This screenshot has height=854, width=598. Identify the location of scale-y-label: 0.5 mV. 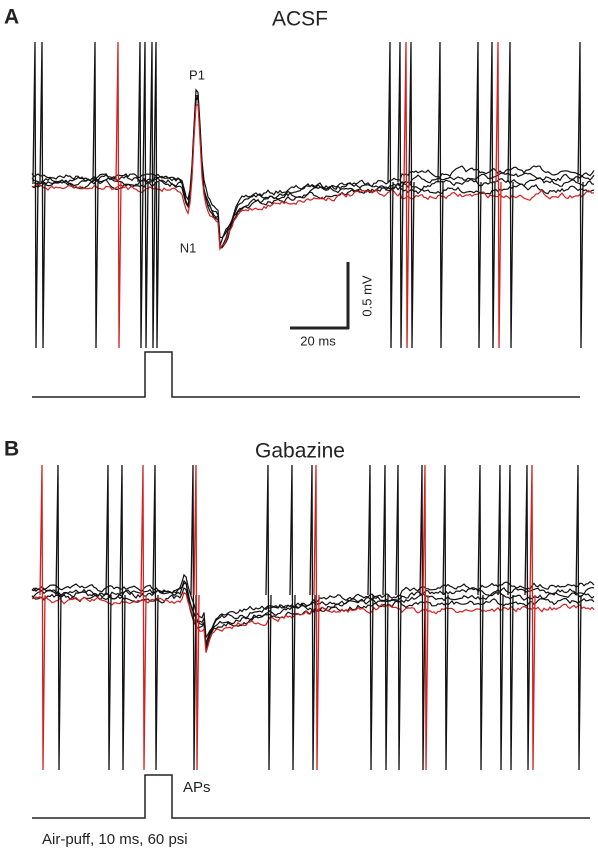
(366, 296).